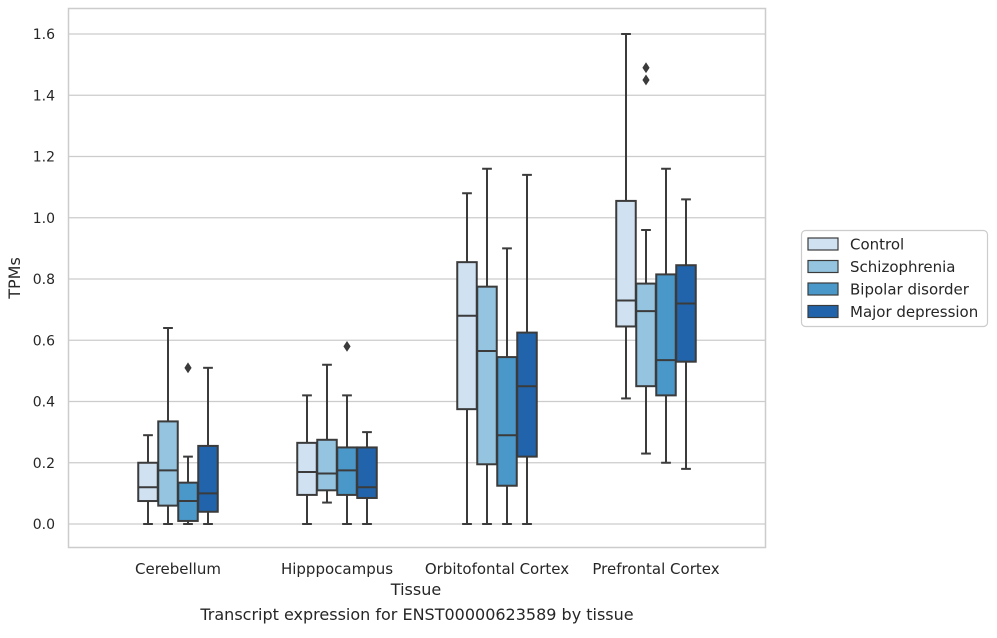 The width and height of the screenshot is (997, 638). Describe the element at coordinates (44, 403) in the screenshot. I see `y-tick-label: 0.4` at that location.